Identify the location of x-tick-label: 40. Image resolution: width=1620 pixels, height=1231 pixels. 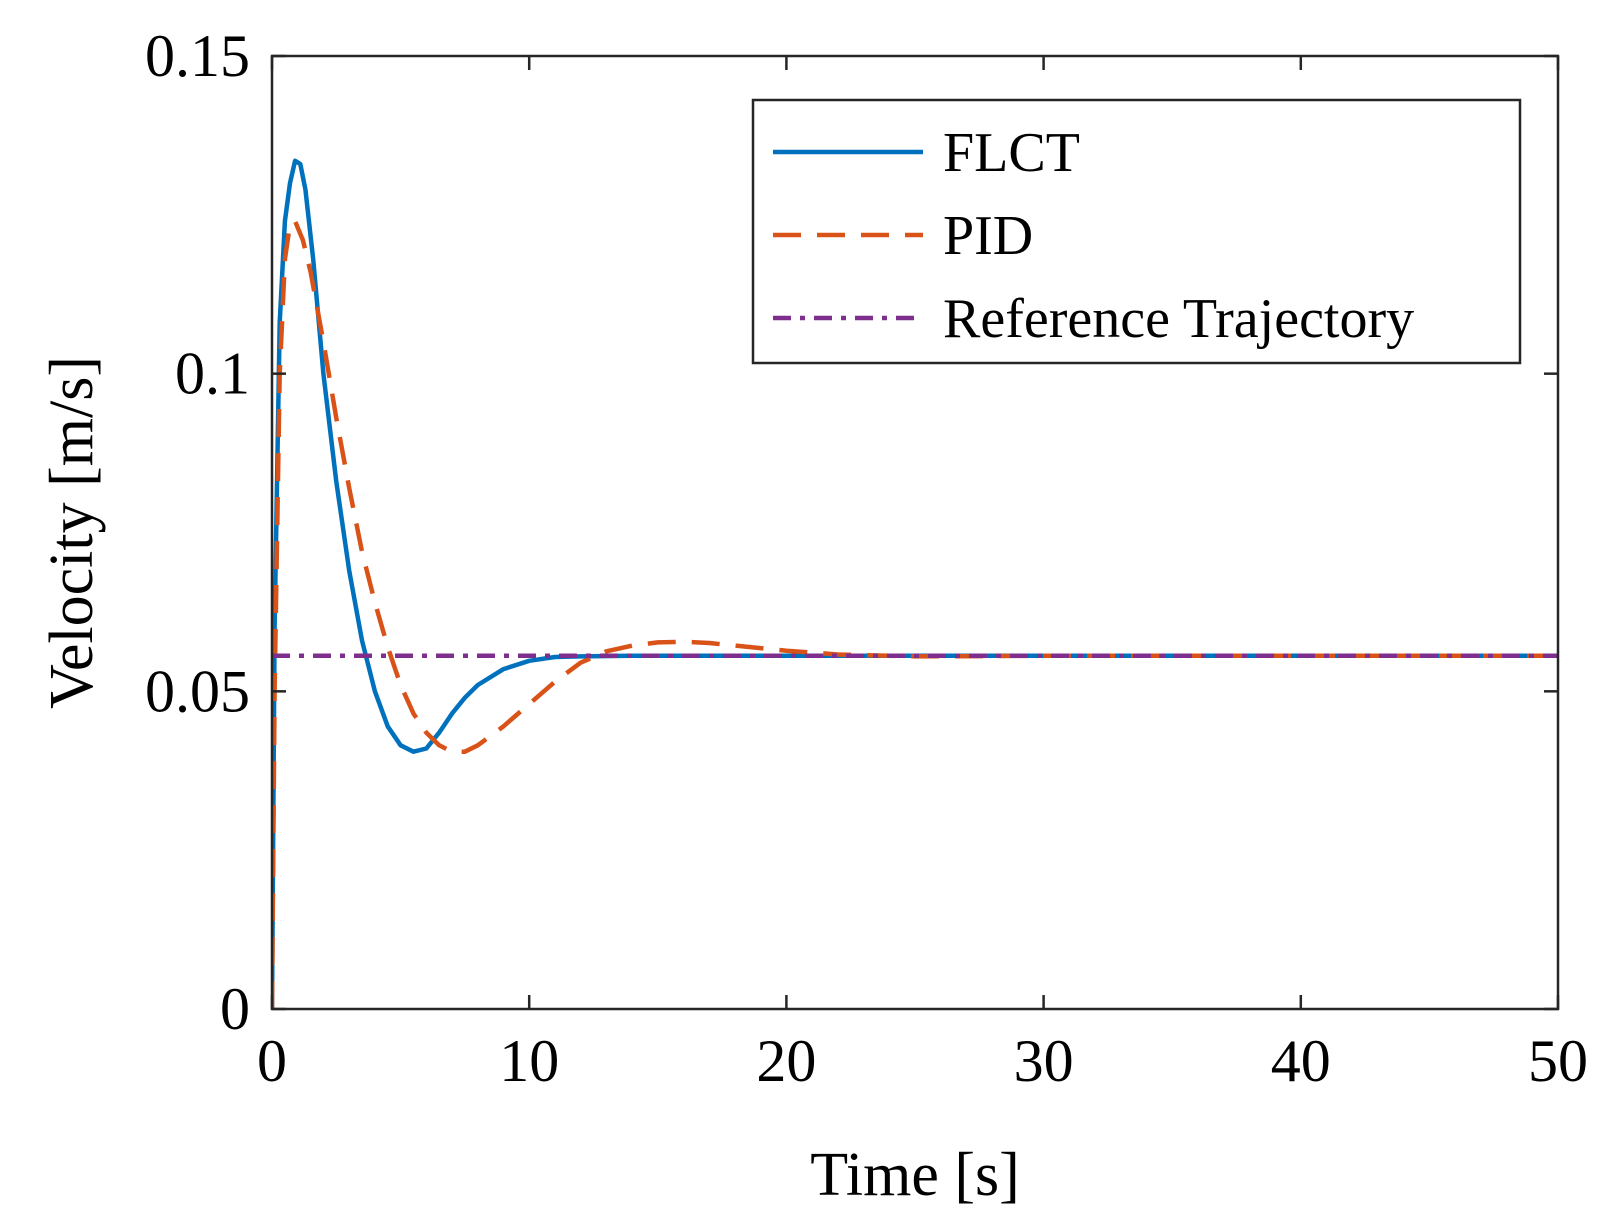
(1301, 1061).